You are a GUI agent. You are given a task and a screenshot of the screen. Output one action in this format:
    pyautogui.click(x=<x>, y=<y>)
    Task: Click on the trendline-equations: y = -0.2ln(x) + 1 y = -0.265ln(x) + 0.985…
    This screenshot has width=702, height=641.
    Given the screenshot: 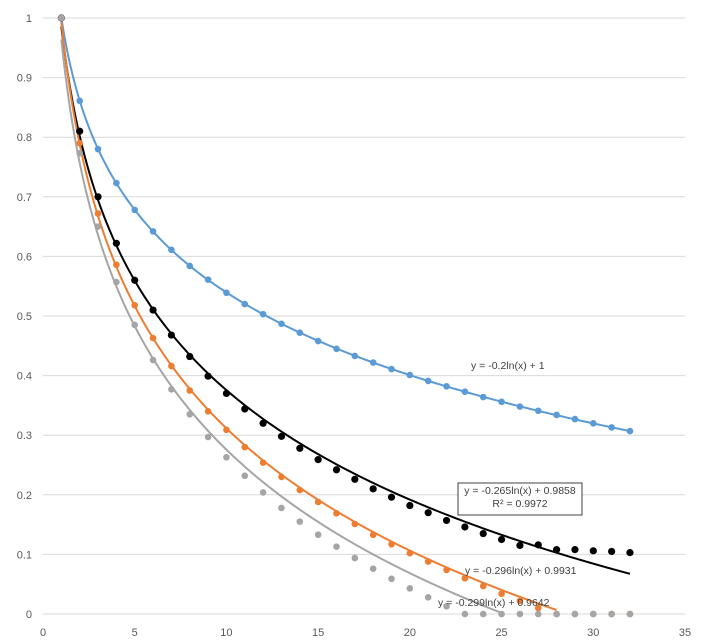 What is the action you would take?
    pyautogui.click(x=510, y=484)
    